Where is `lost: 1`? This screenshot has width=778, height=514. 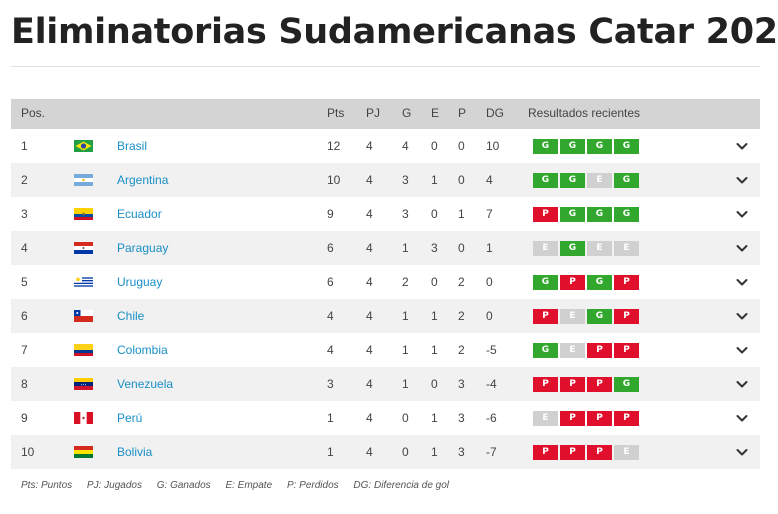 lost: 1 is located at coordinates (461, 214).